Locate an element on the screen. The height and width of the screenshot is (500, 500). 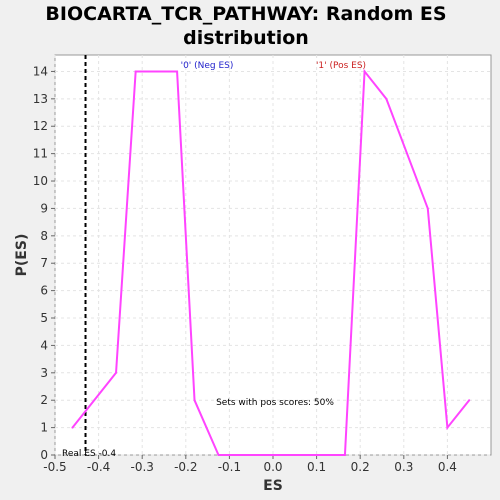
y-tick-label: 10 is located at coordinates (40, 181).